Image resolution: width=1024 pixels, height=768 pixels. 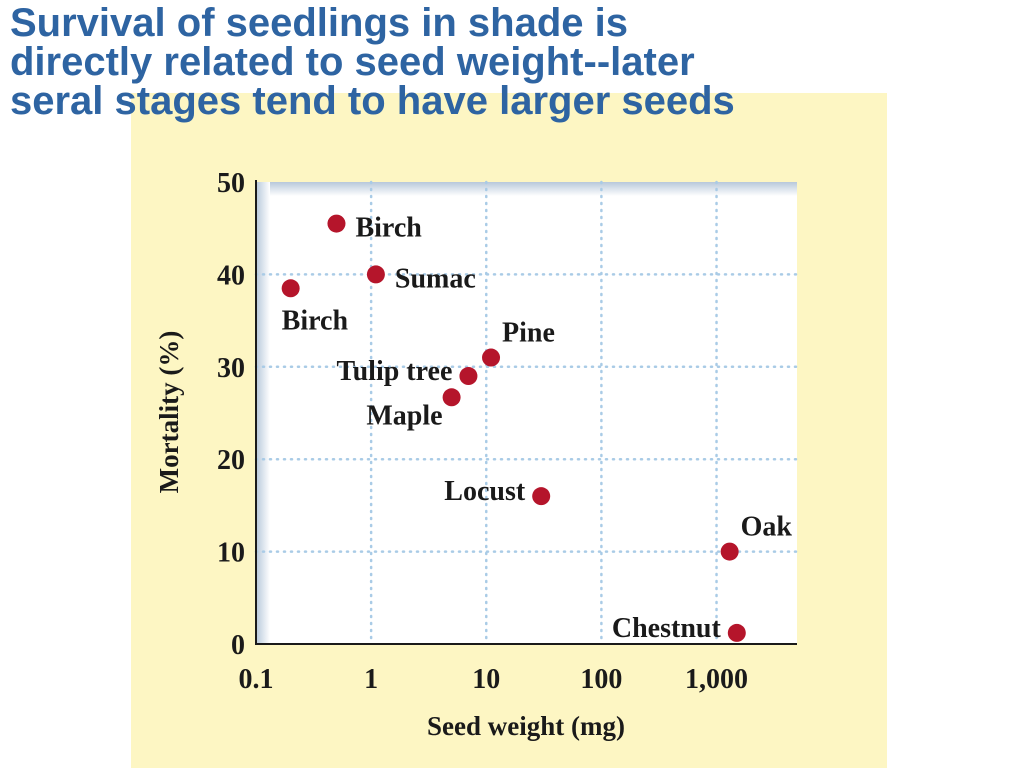 What do you see at coordinates (486, 679) in the screenshot?
I see `x-tick-label: 10` at bounding box center [486, 679].